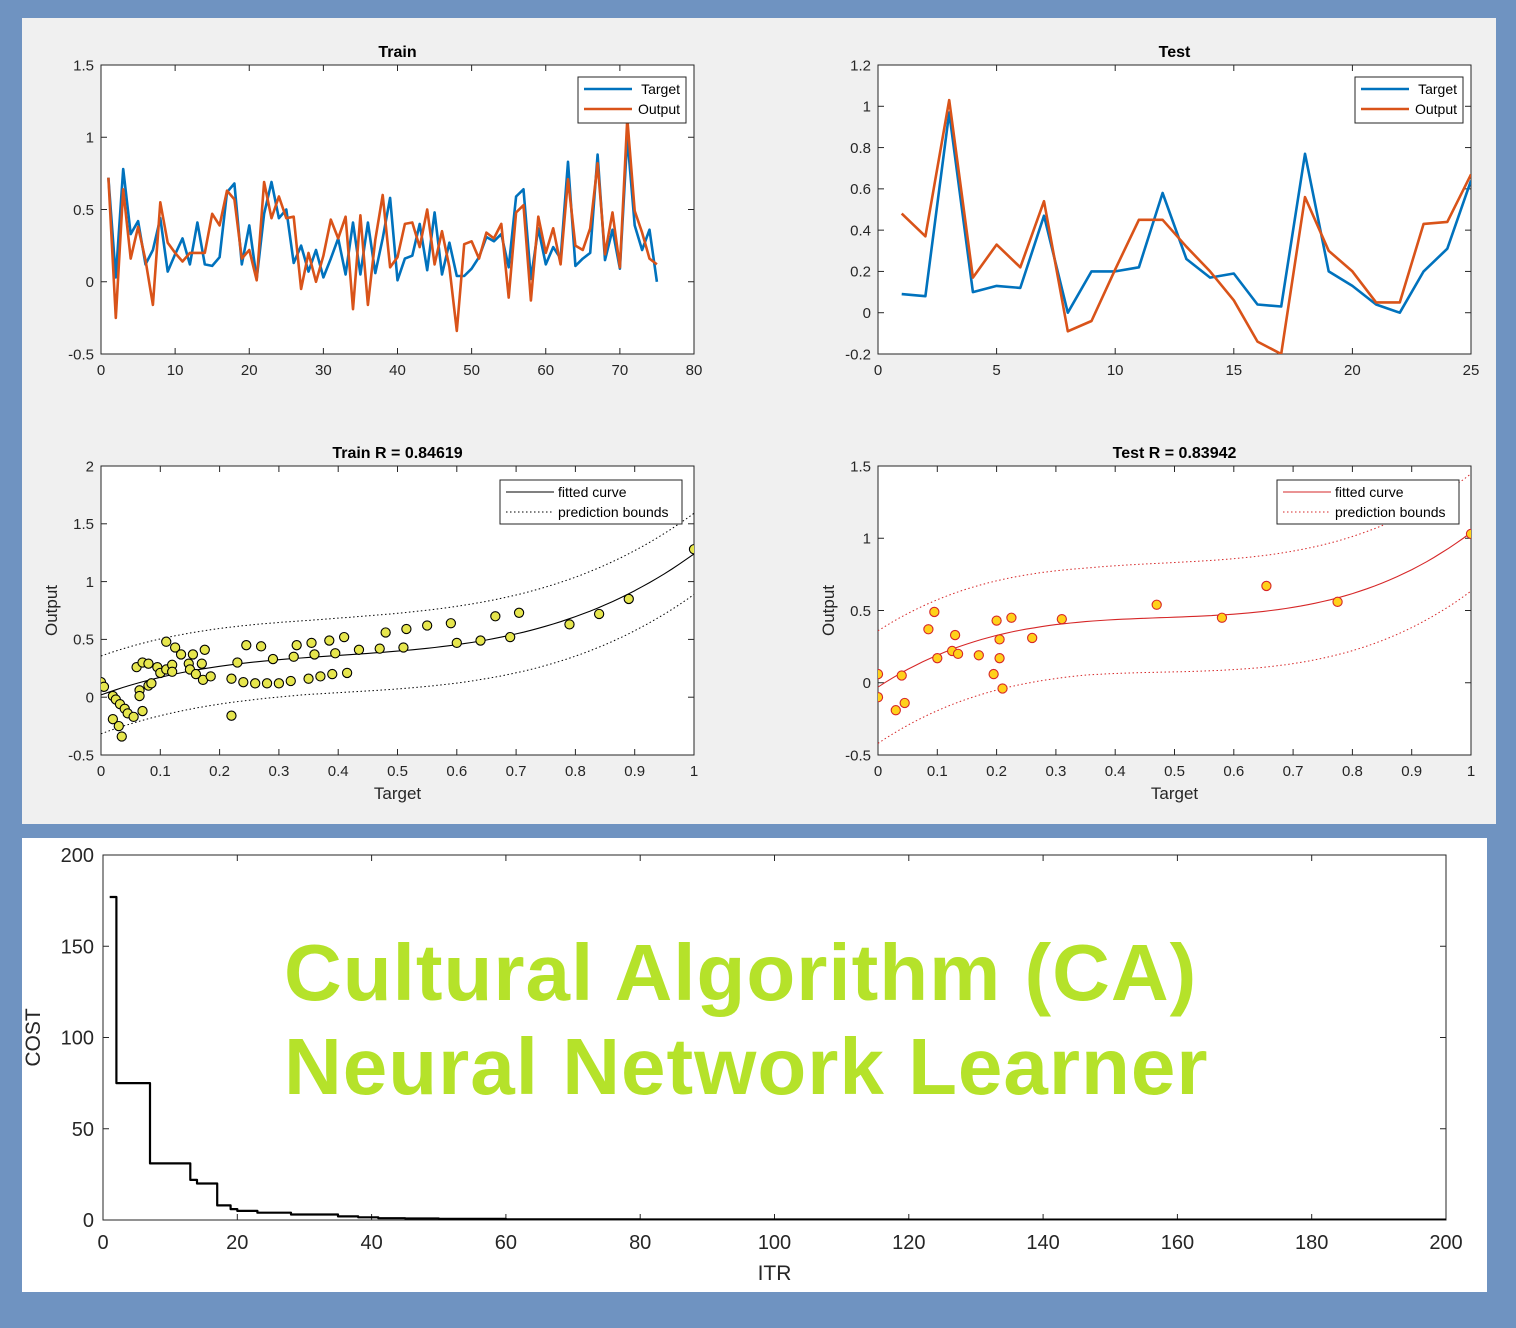 This screenshot has width=1516, height=1328. I want to click on x-tick-label: 80, so click(640, 1243).